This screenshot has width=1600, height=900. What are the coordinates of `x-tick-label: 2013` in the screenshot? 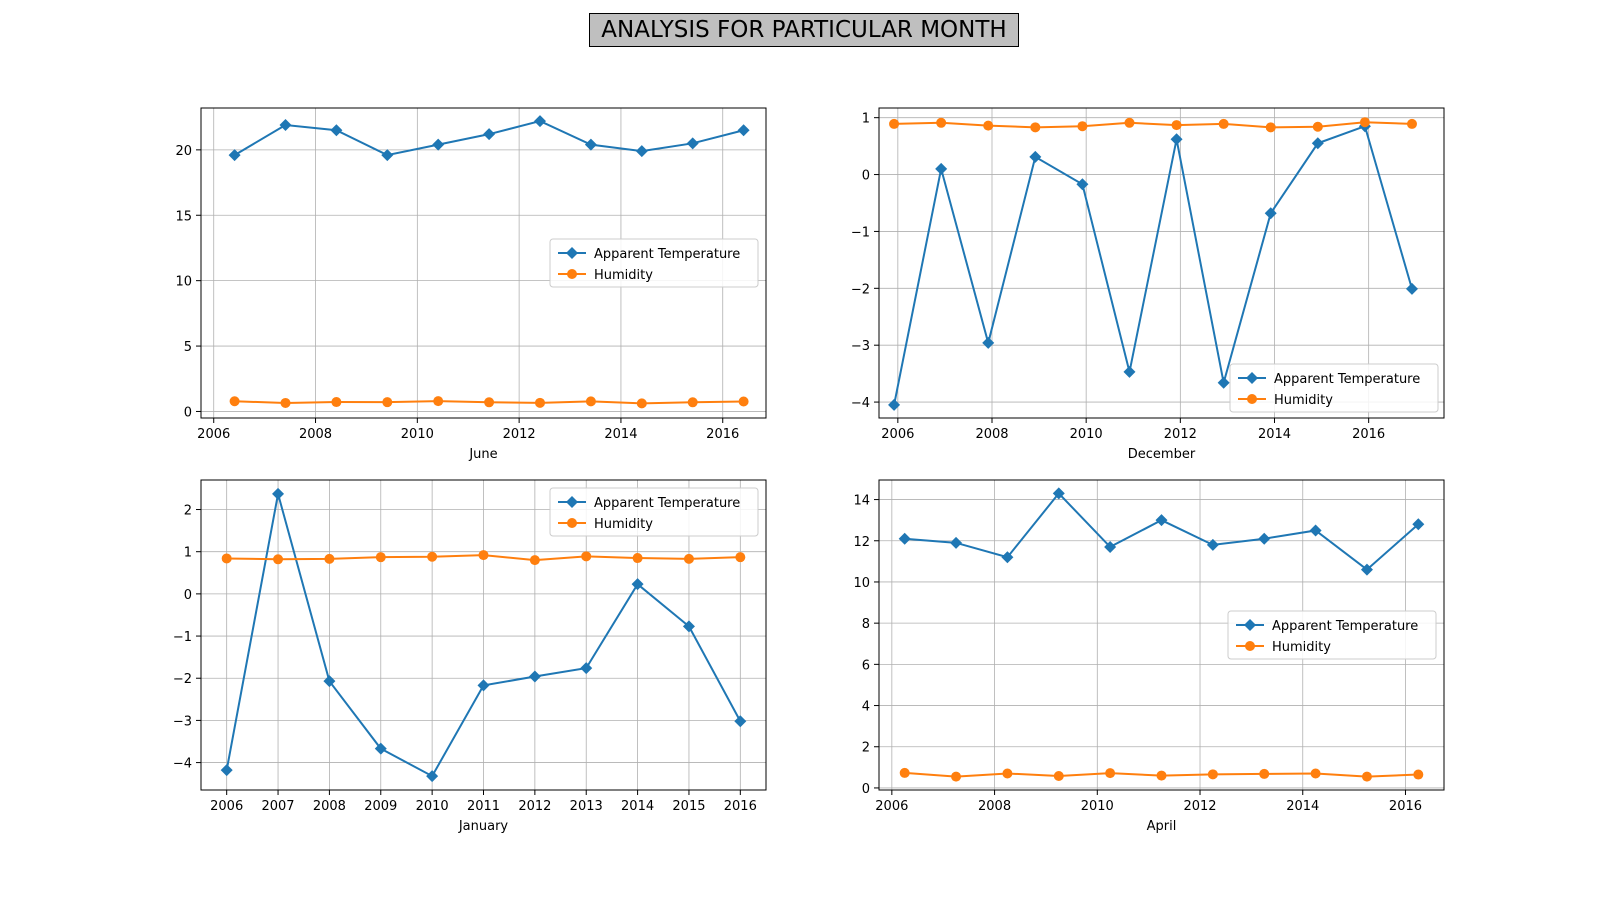 It's located at (586, 806).